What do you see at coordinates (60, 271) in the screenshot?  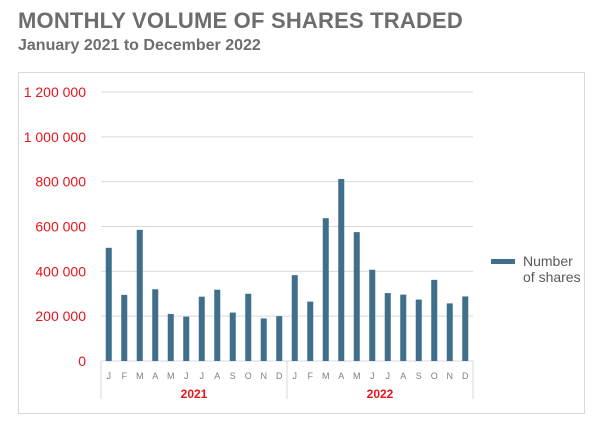 I see `y-tick-label: 400 000` at bounding box center [60, 271].